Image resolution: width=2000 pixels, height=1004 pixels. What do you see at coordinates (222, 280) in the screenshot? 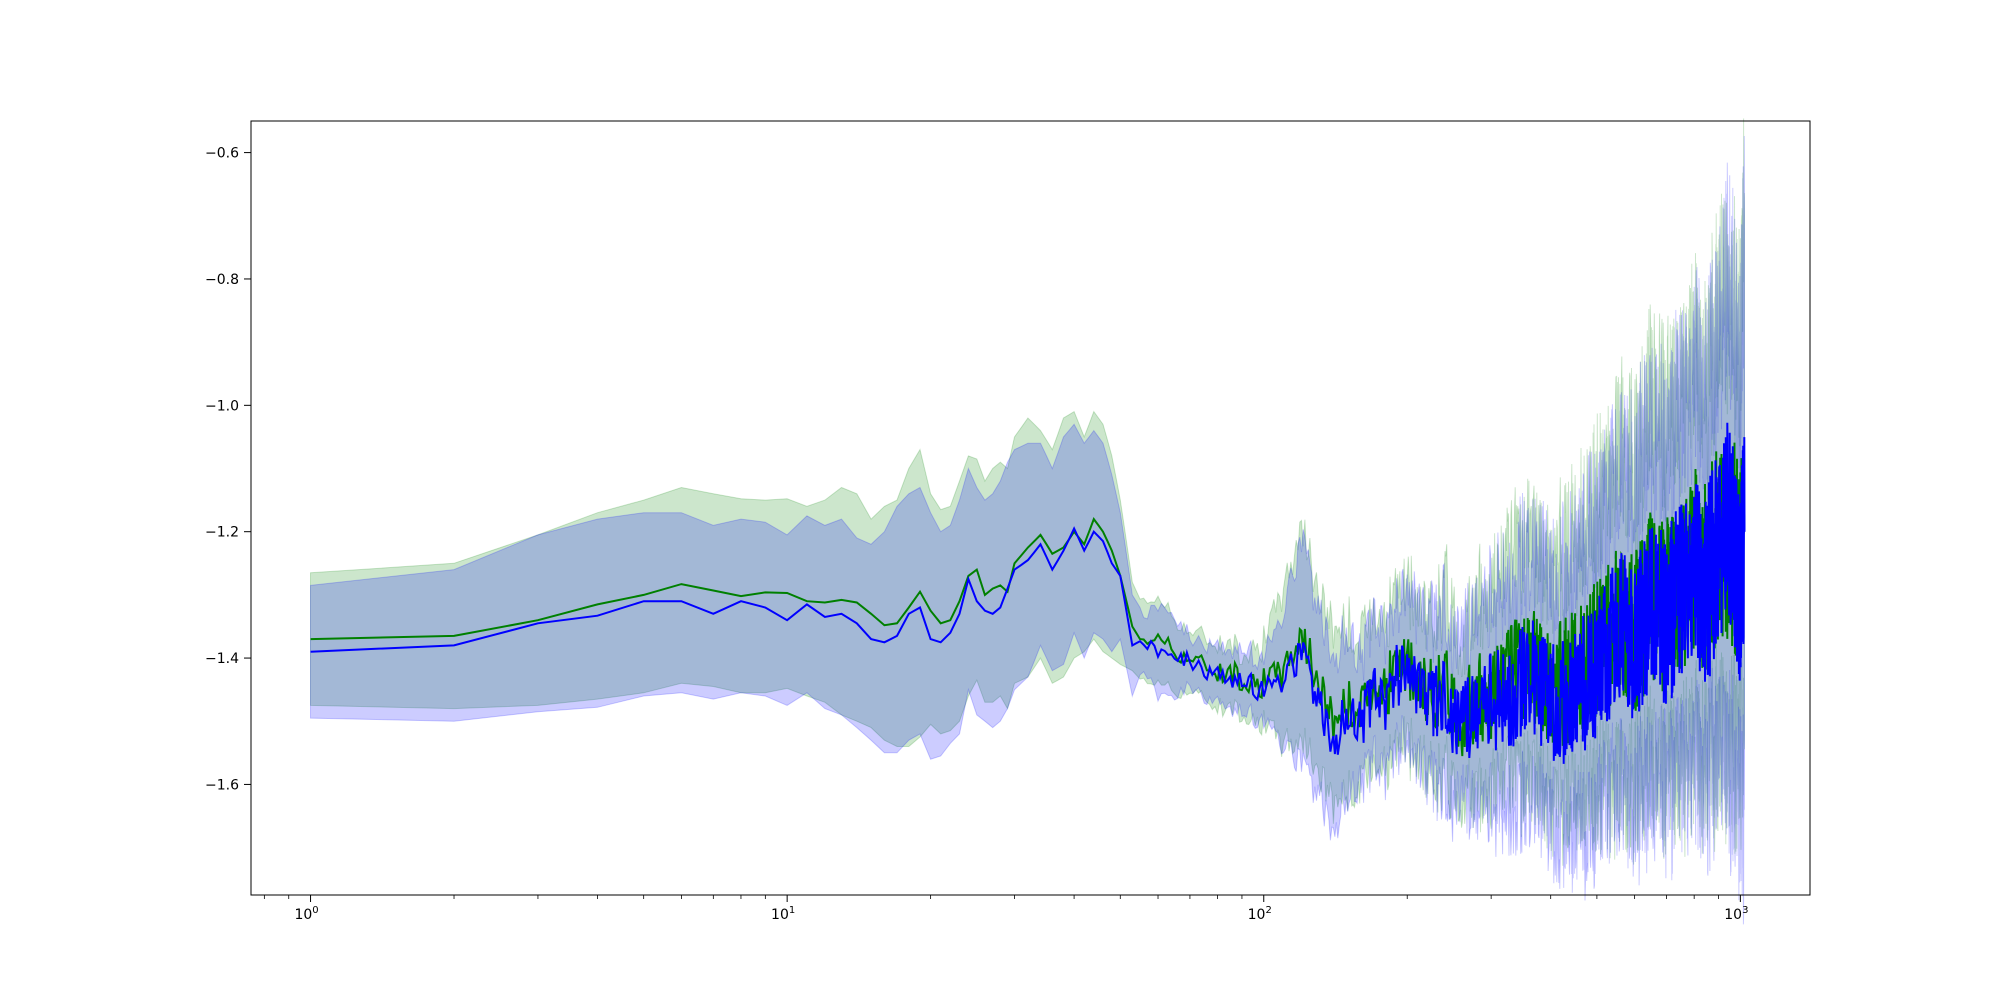
I see `y-tick-label: −0.8` at bounding box center [222, 280].